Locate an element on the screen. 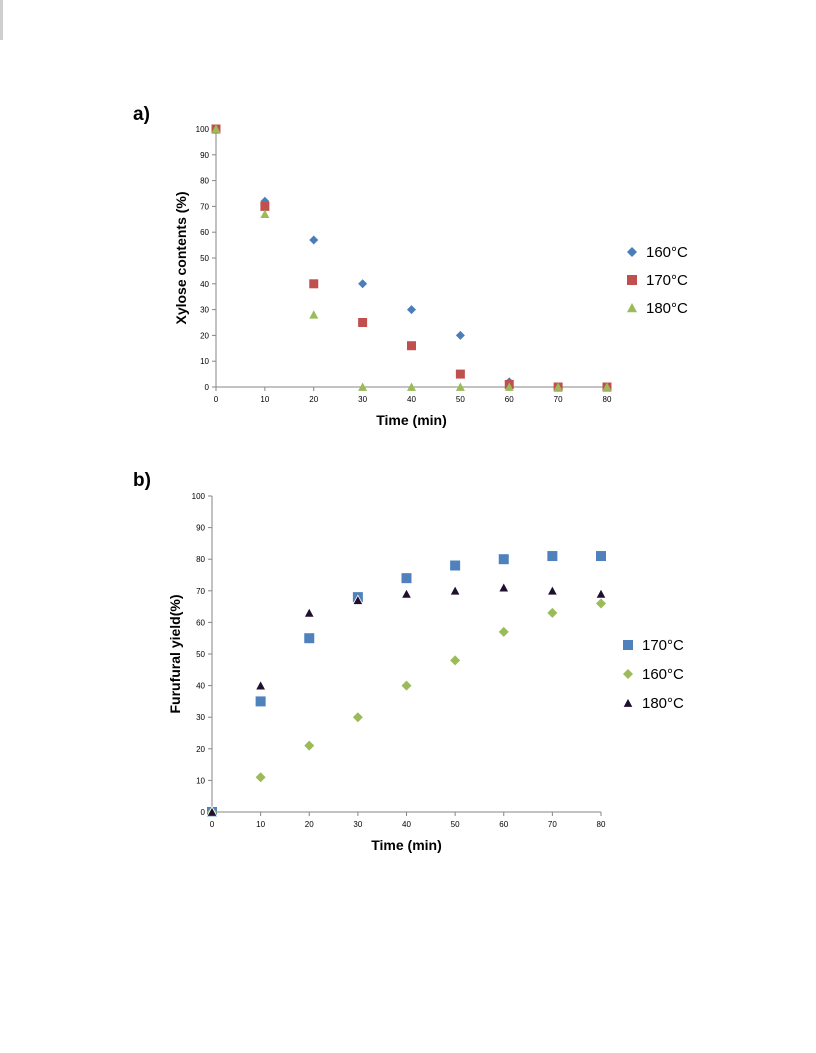  panel-a-label: a) is located at coordinates (141, 114).